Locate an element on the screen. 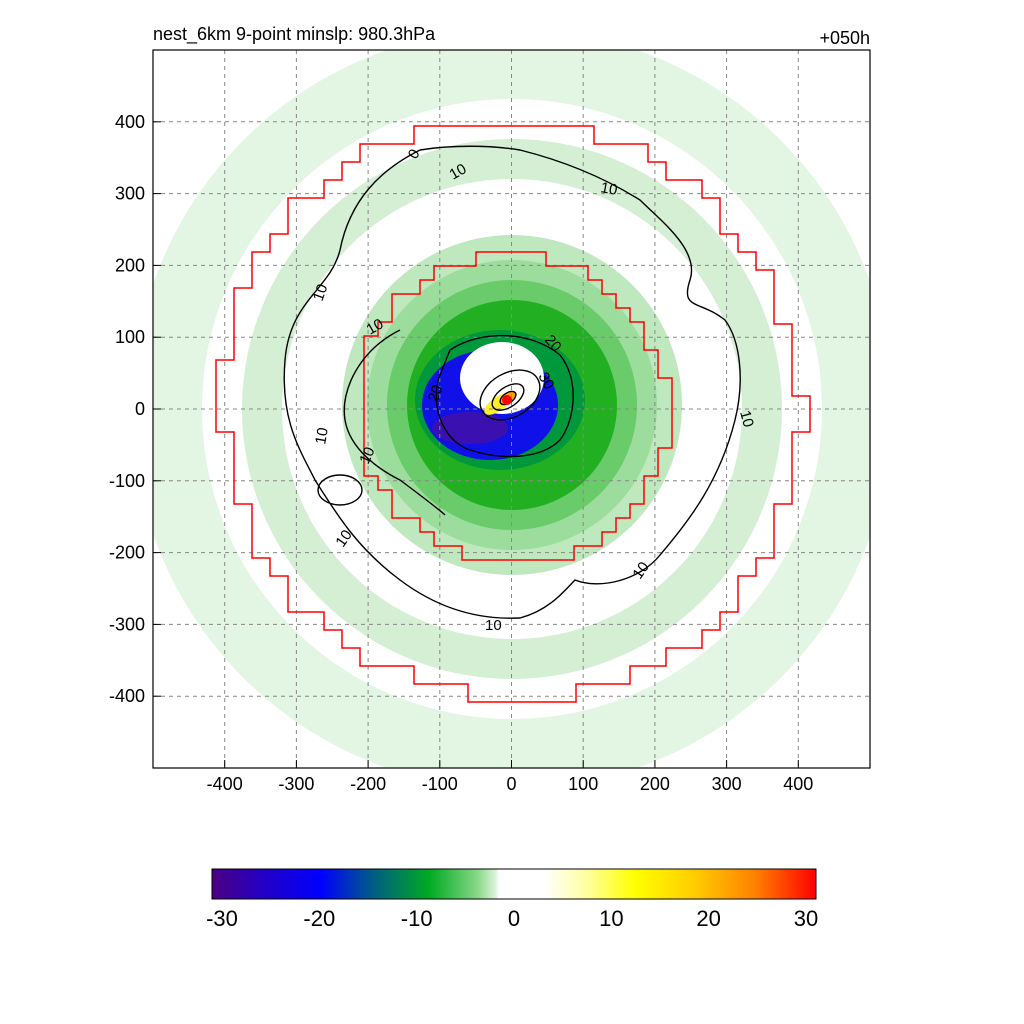 The image size is (1024, 1024). colorbar-tick-label: 30 is located at coordinates (806, 918).